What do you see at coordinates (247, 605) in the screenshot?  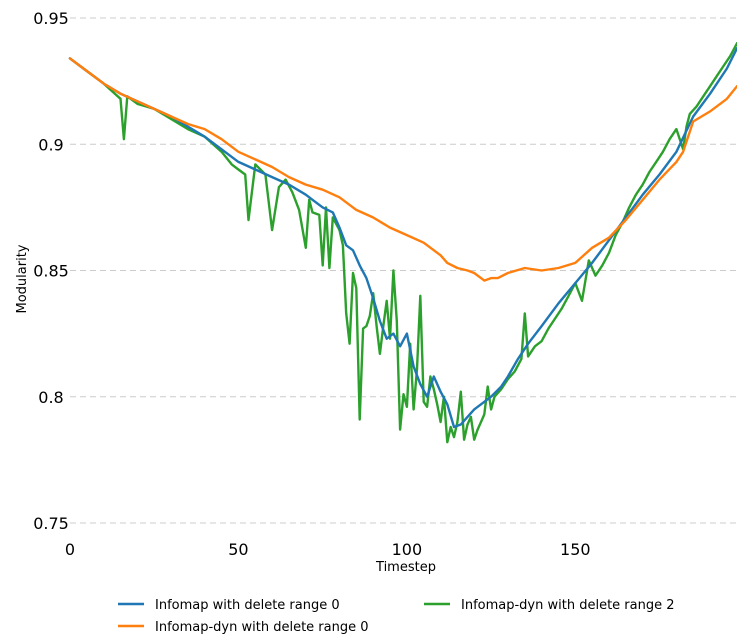 I see `legend-label-0: Infomap with delete range 0` at bounding box center [247, 605].